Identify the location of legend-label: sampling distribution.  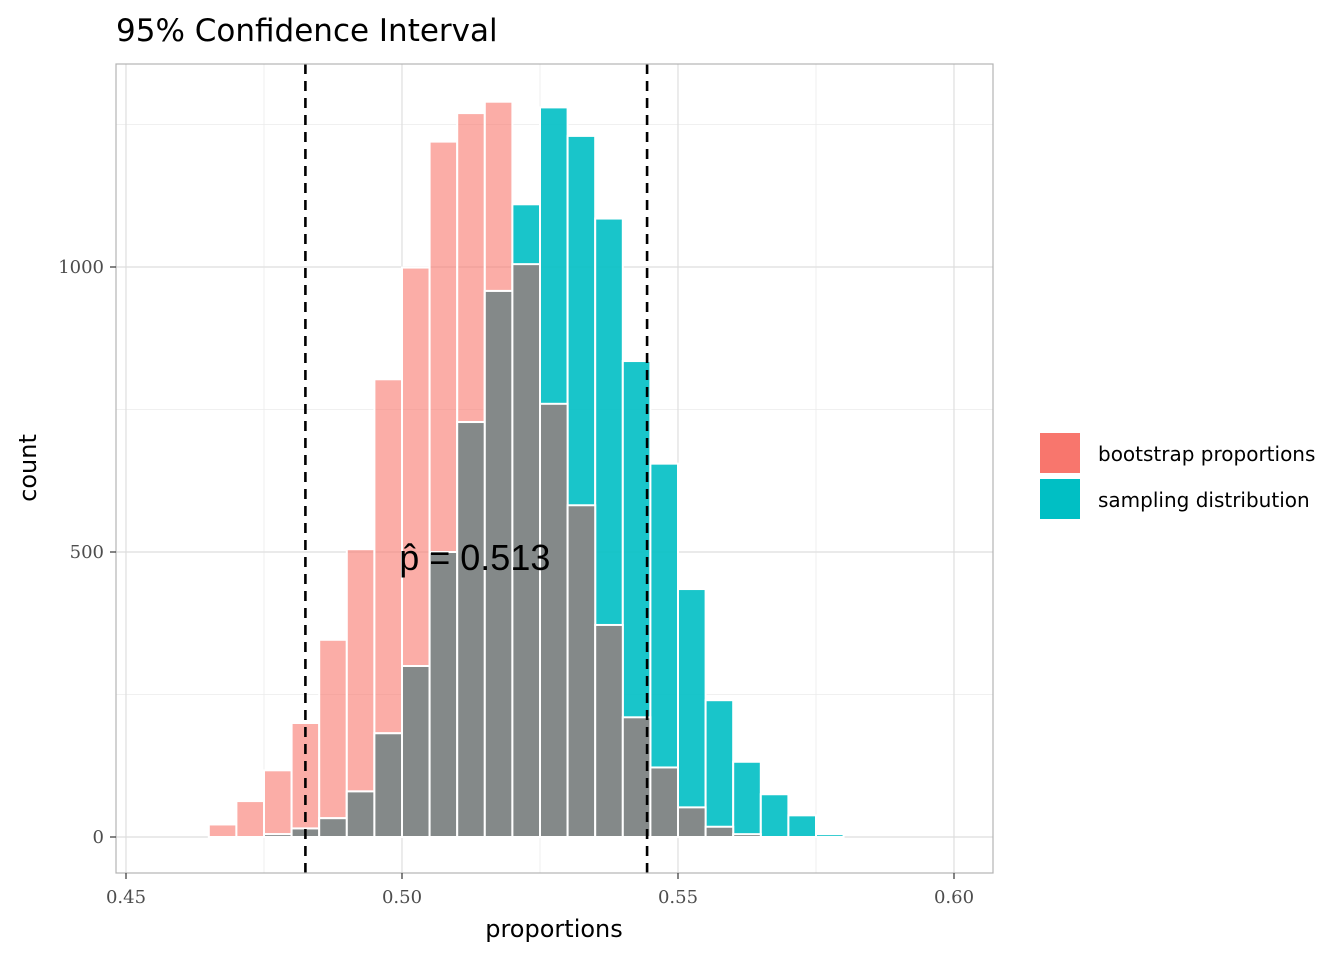
(1204, 500).